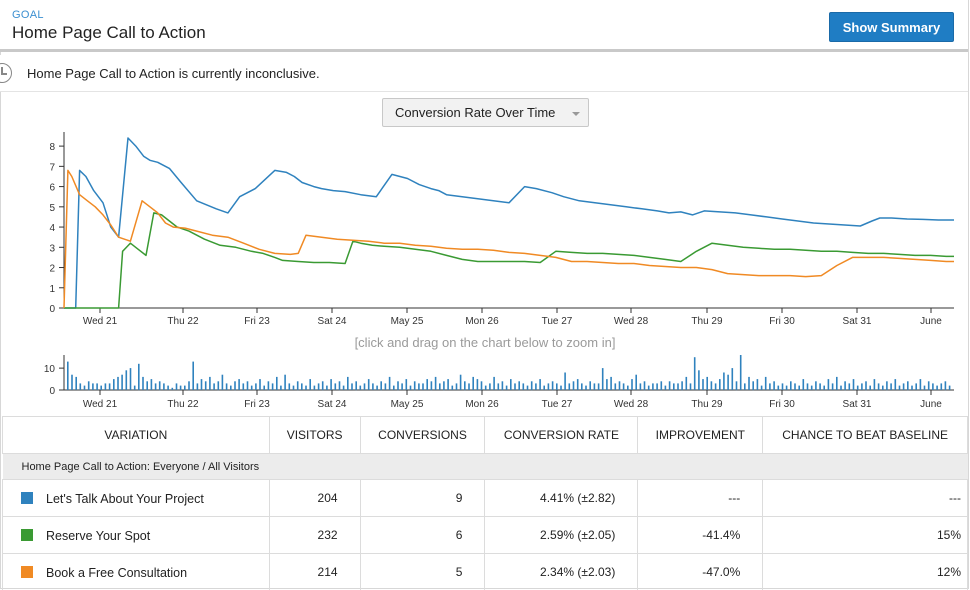 Image resolution: width=970 pixels, height=590 pixels. What do you see at coordinates (865, 435) in the screenshot?
I see `column-header: CHANCE TO BEAT BASELINE` at bounding box center [865, 435].